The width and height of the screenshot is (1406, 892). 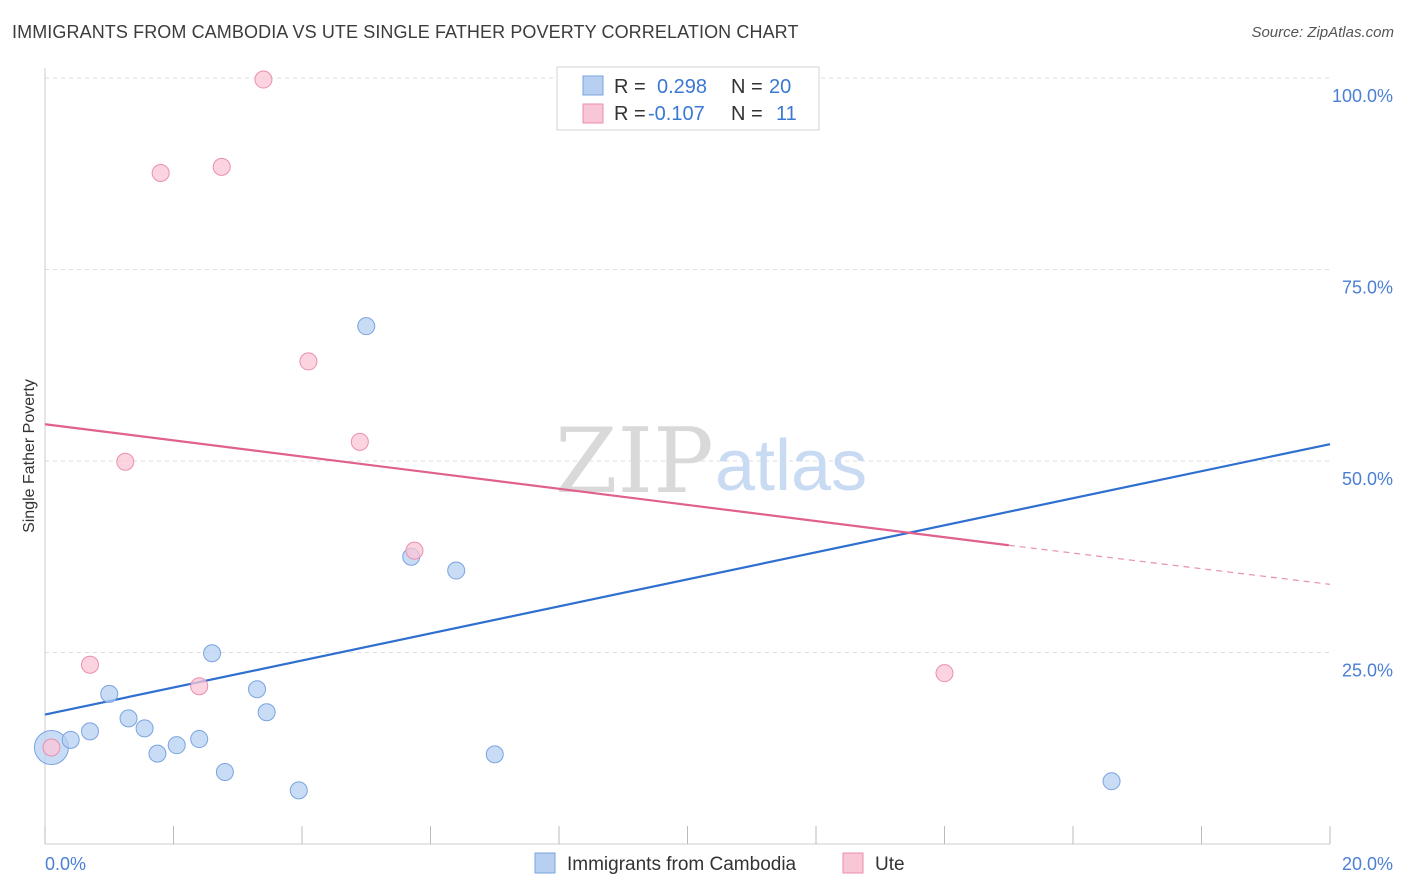 I want to click on x-tick-label: 0.0%, so click(x=65, y=864).